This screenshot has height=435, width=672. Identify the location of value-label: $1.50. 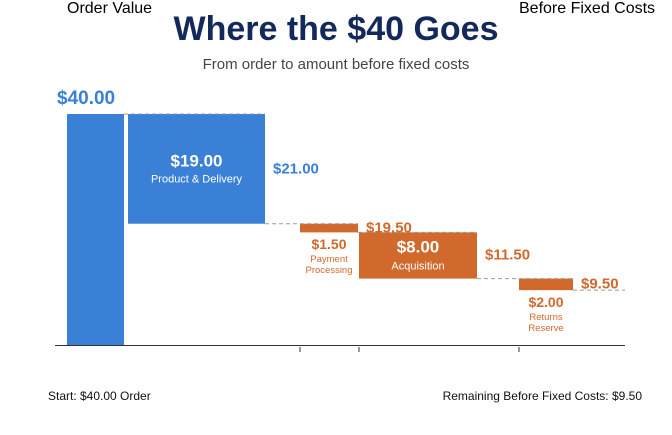
(329, 244).